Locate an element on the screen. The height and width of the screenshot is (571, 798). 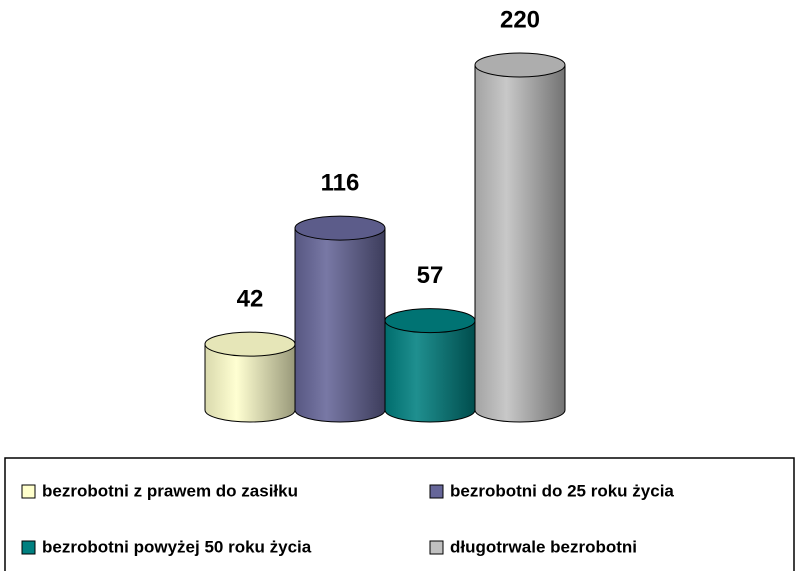
value-label: 116 is located at coordinates (340, 182).